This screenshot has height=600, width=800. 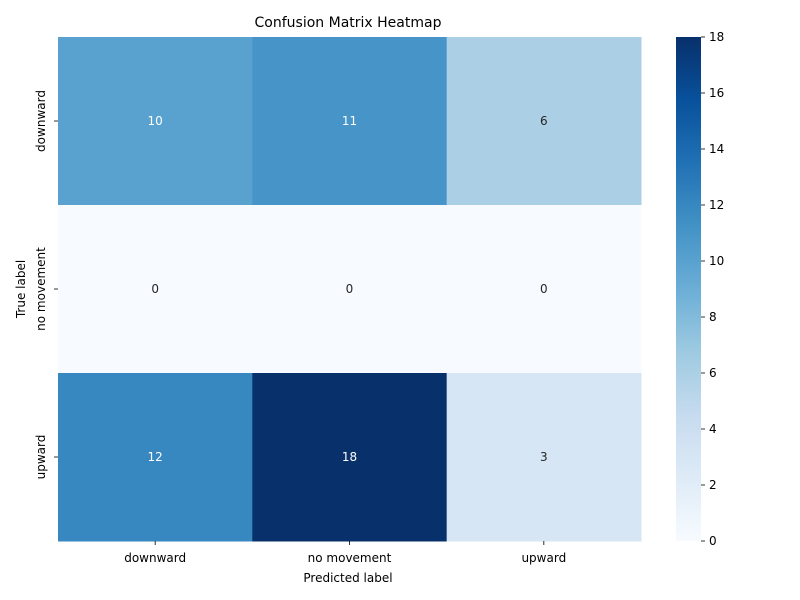 I want to click on colorbar-tick-label: 6, so click(x=713, y=373).